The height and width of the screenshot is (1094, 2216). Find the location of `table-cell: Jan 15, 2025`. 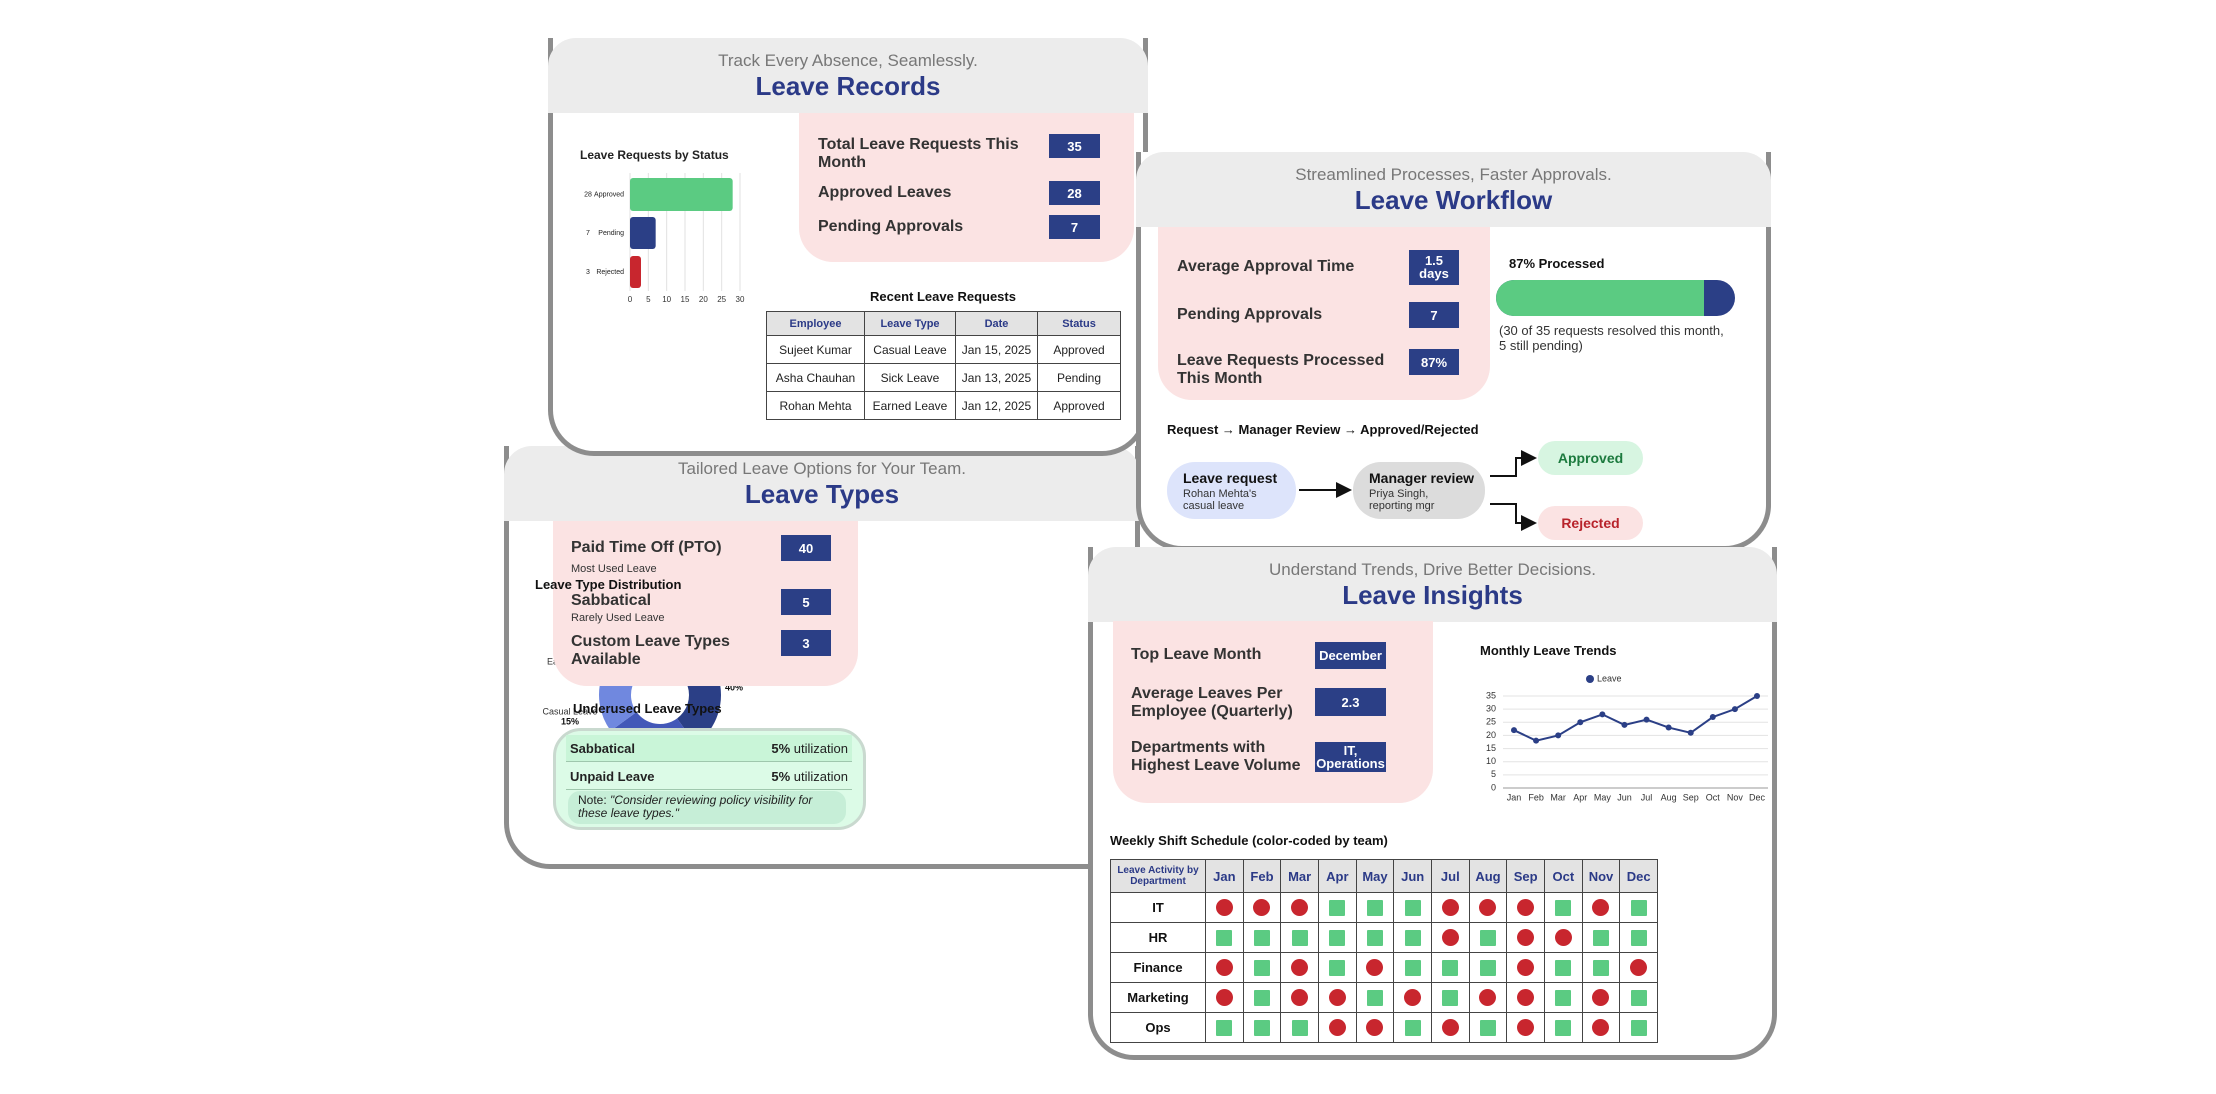

table-cell: Jan 15, 2025 is located at coordinates (996, 349).